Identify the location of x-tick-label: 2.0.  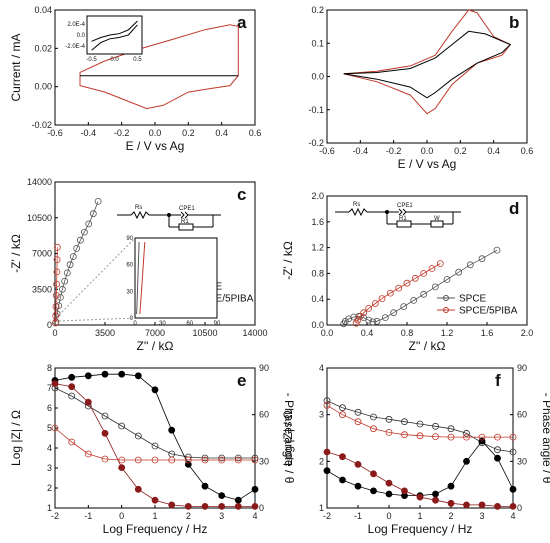
(527, 333).